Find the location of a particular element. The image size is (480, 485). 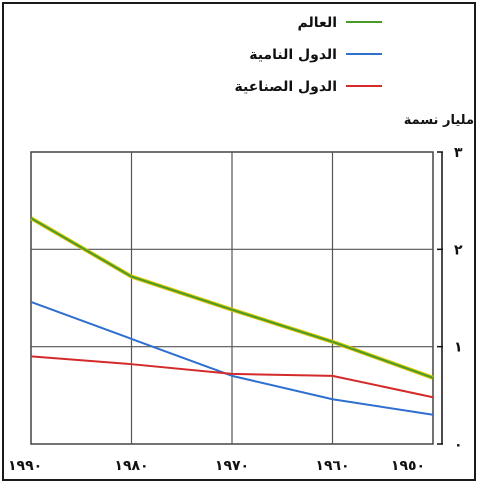

y-tick-label: ١ is located at coordinates (458, 348).